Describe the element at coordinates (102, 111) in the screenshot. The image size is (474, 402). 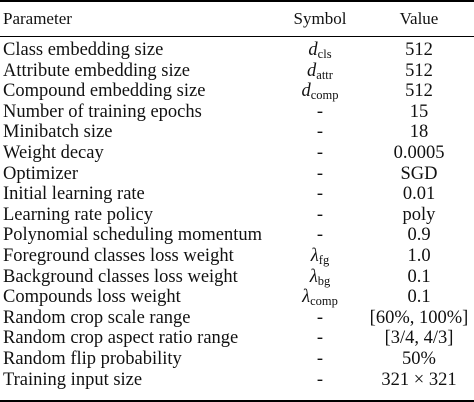
I see `parameter-cell: Number of training epochs` at that location.